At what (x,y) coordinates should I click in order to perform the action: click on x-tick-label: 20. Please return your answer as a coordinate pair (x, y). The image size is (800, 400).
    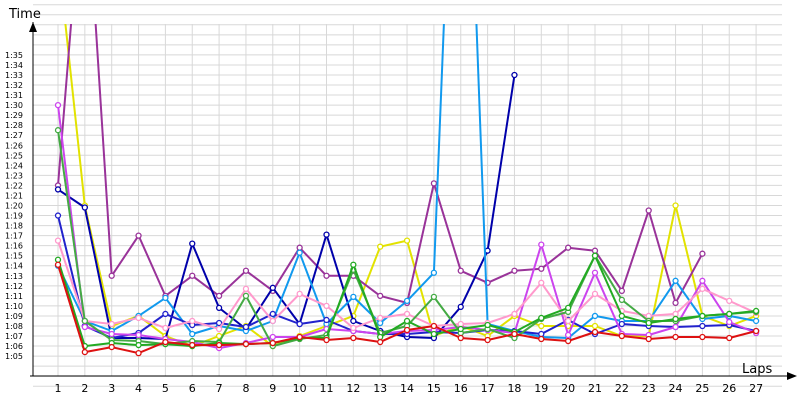
    Looking at the image, I should click on (568, 388).